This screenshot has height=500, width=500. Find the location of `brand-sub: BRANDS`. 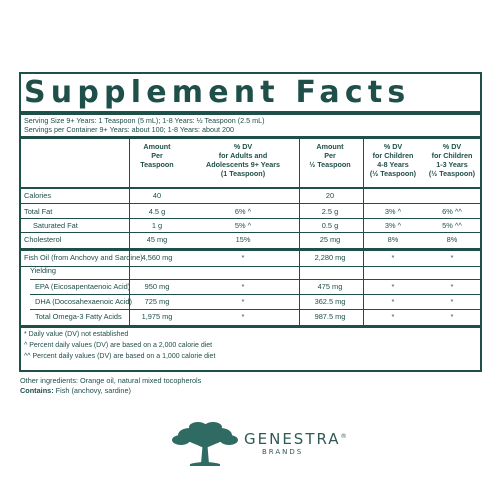

brand-sub: BRANDS is located at coordinates (283, 452).